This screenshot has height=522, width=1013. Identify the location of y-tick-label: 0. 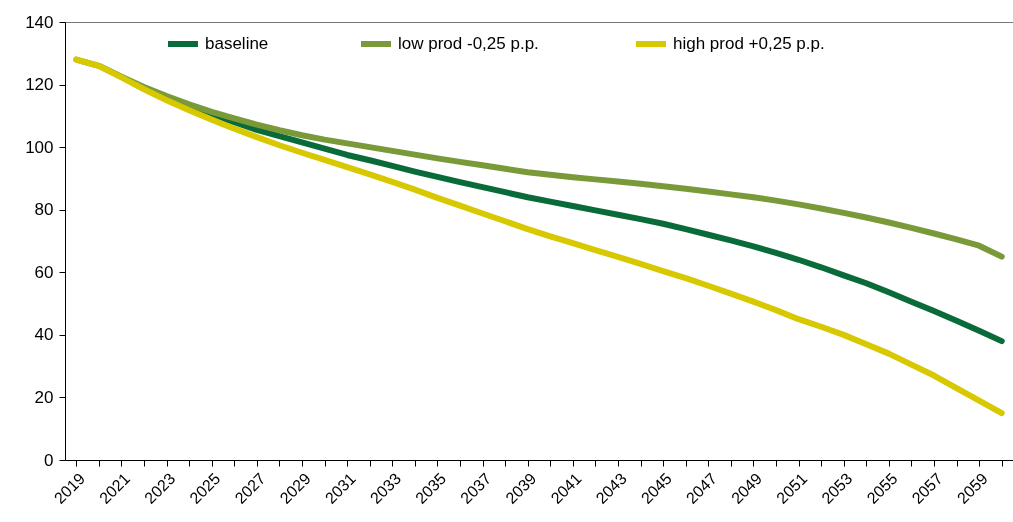
(49, 460).